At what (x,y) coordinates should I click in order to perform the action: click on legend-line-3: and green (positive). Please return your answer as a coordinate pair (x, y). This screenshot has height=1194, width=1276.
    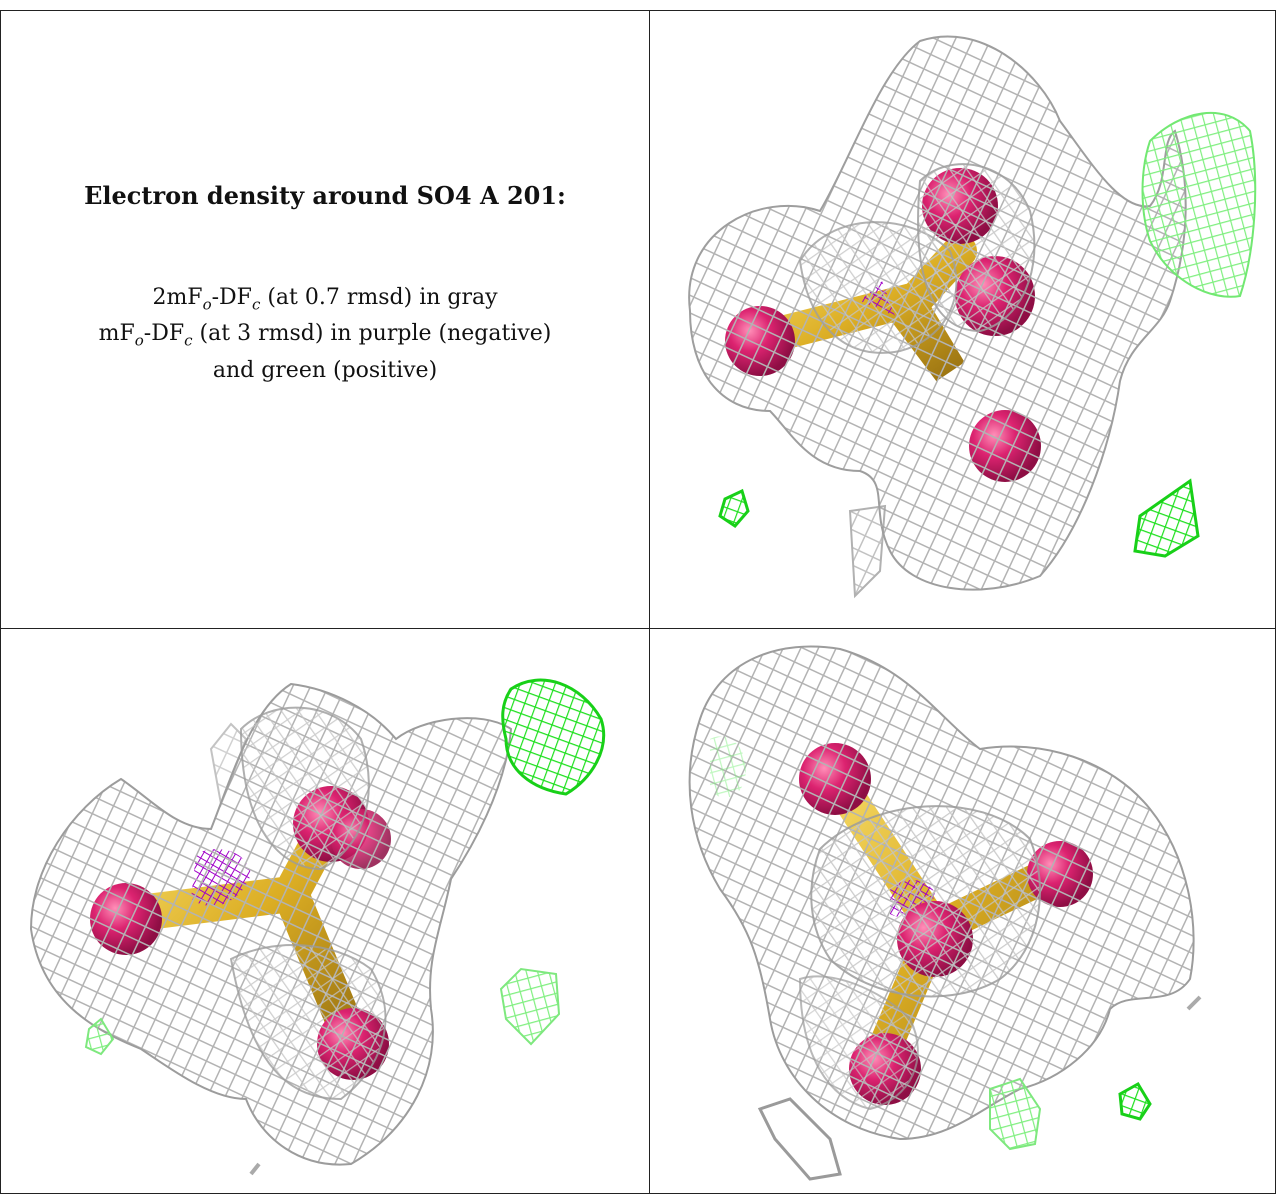
    Looking at the image, I should click on (325, 370).